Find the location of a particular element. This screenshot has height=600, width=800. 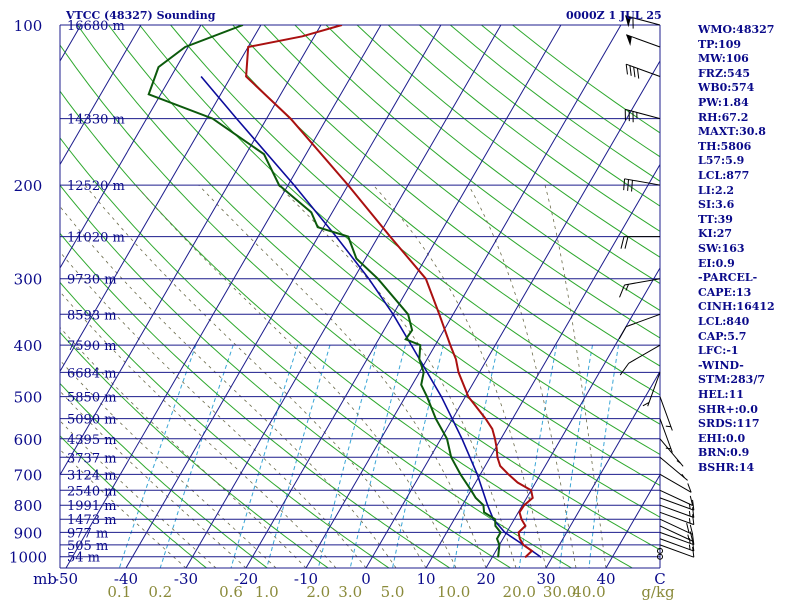

temperature-tick-label: 20 is located at coordinates (485, 579).